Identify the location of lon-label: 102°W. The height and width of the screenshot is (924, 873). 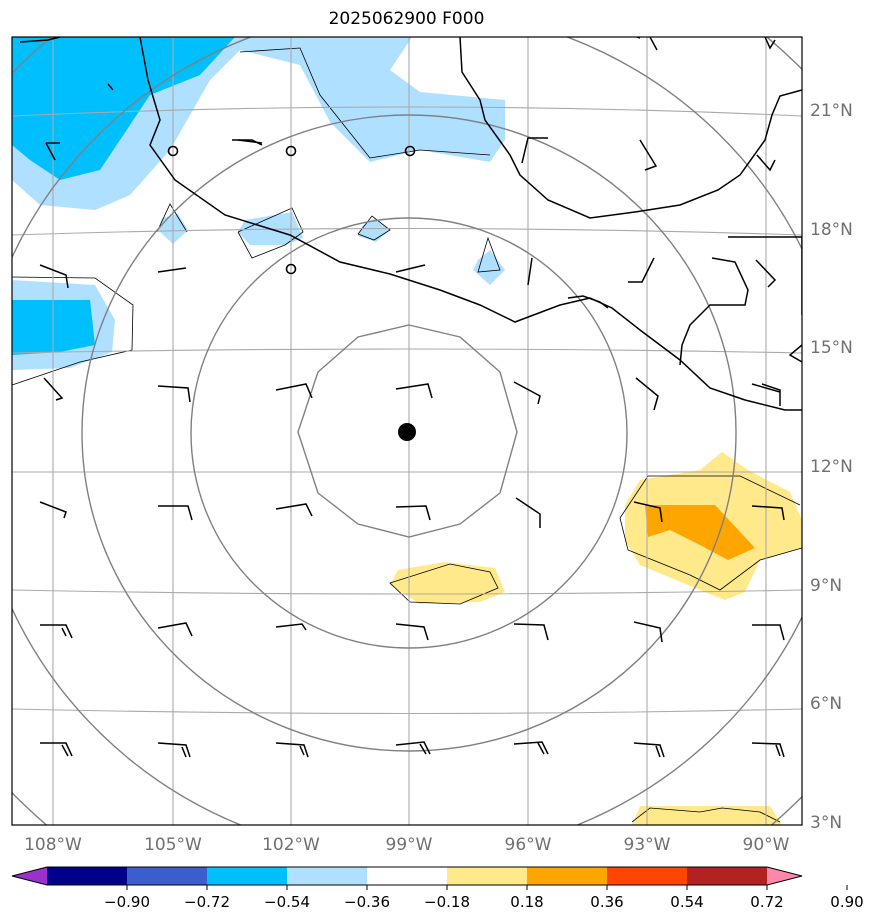
(291, 845).